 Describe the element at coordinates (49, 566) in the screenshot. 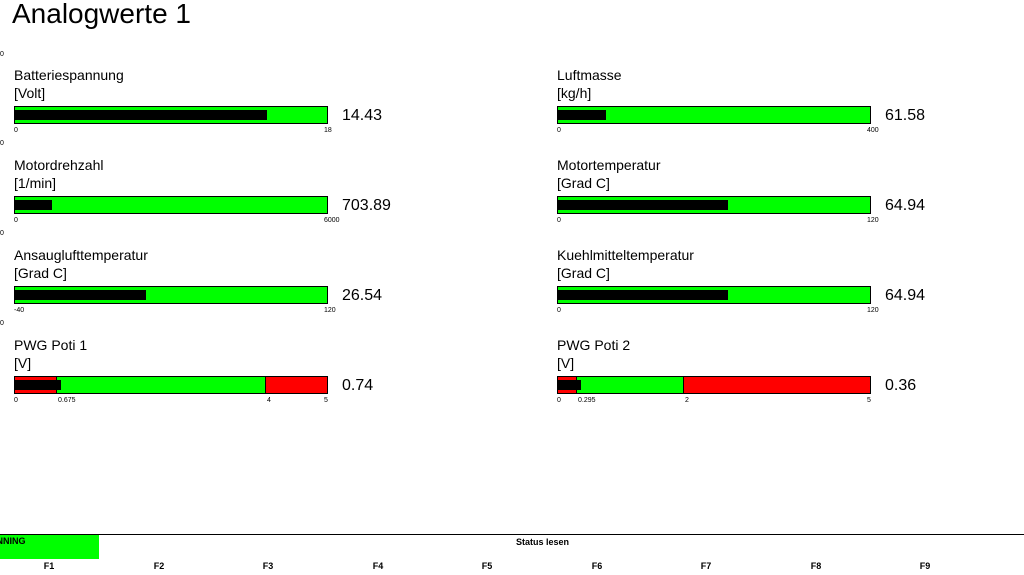

I see `function-key-f1: F1` at that location.